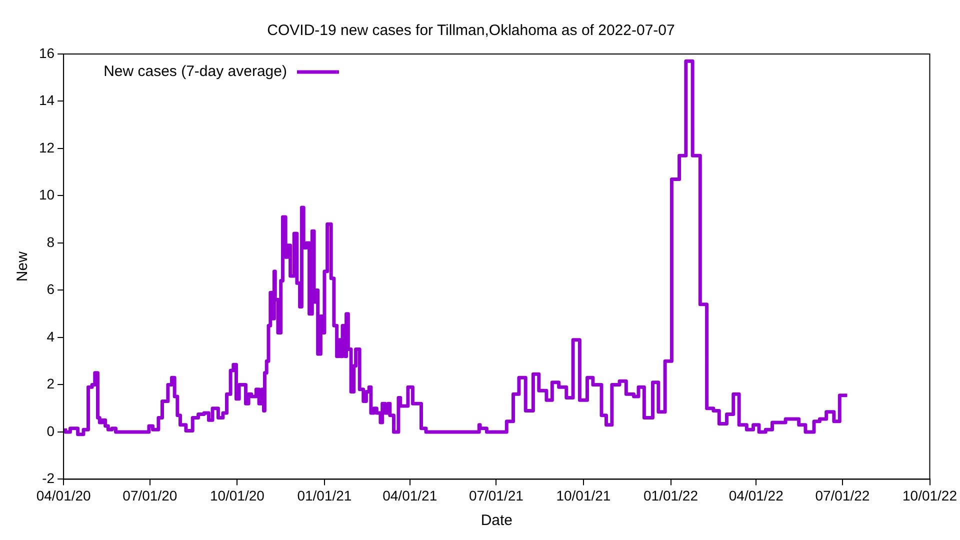 This screenshot has width=960, height=540. I want to click on chart-title: COVID-19 new cases for Tillman,Oklahoma as of 2022-07-07, so click(471, 31).